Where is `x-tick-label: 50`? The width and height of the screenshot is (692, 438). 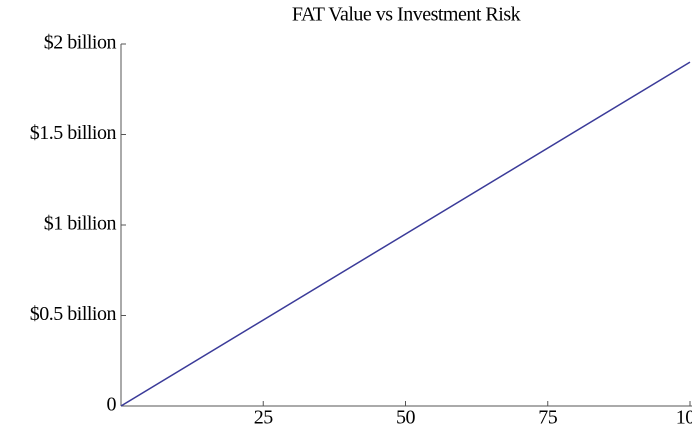
x-tick-label: 50 is located at coordinates (406, 418).